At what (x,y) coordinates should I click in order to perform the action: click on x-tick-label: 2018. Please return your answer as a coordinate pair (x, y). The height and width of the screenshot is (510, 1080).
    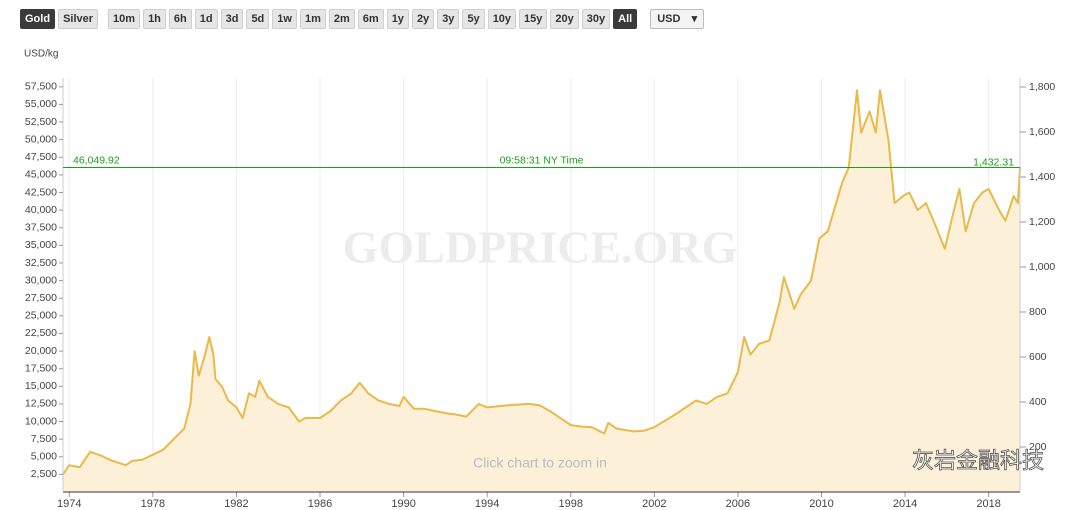
    Looking at the image, I should click on (988, 504).